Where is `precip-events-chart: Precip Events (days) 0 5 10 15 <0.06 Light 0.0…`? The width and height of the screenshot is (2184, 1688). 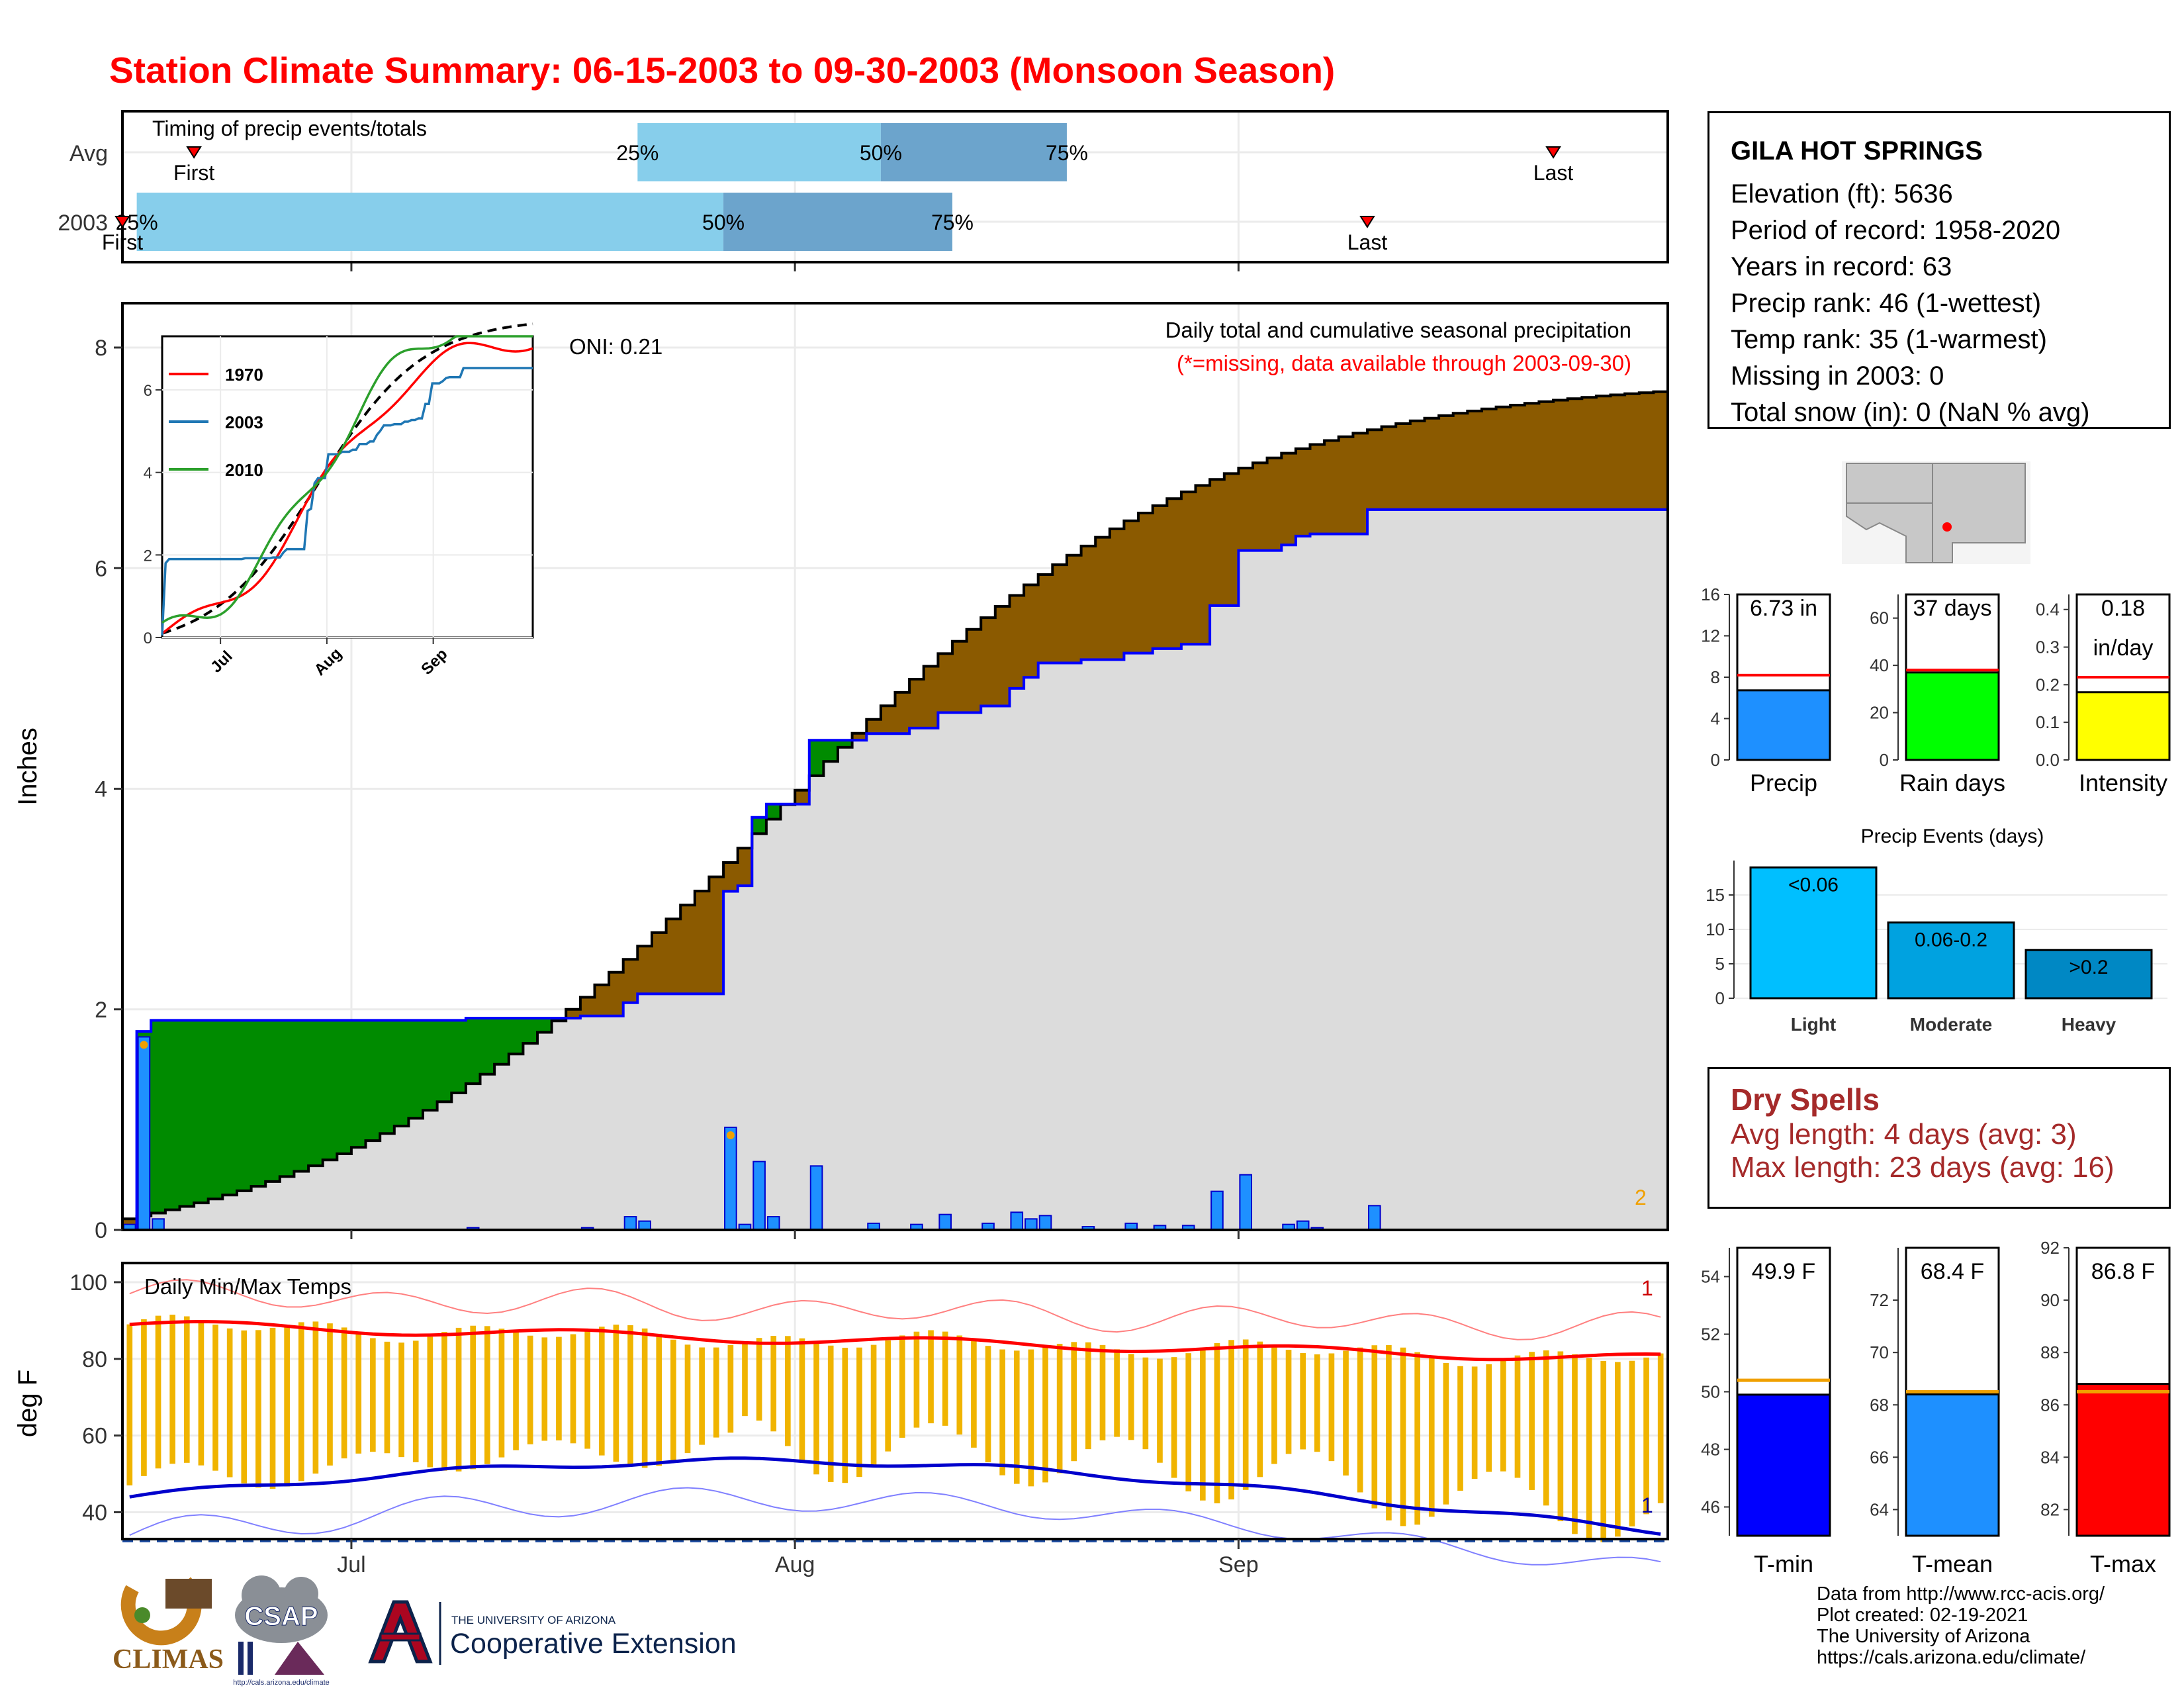 precip-events-chart: Precip Events (days) 0 5 10 15 <0.06 Light 0.0… is located at coordinates (1937, 930).